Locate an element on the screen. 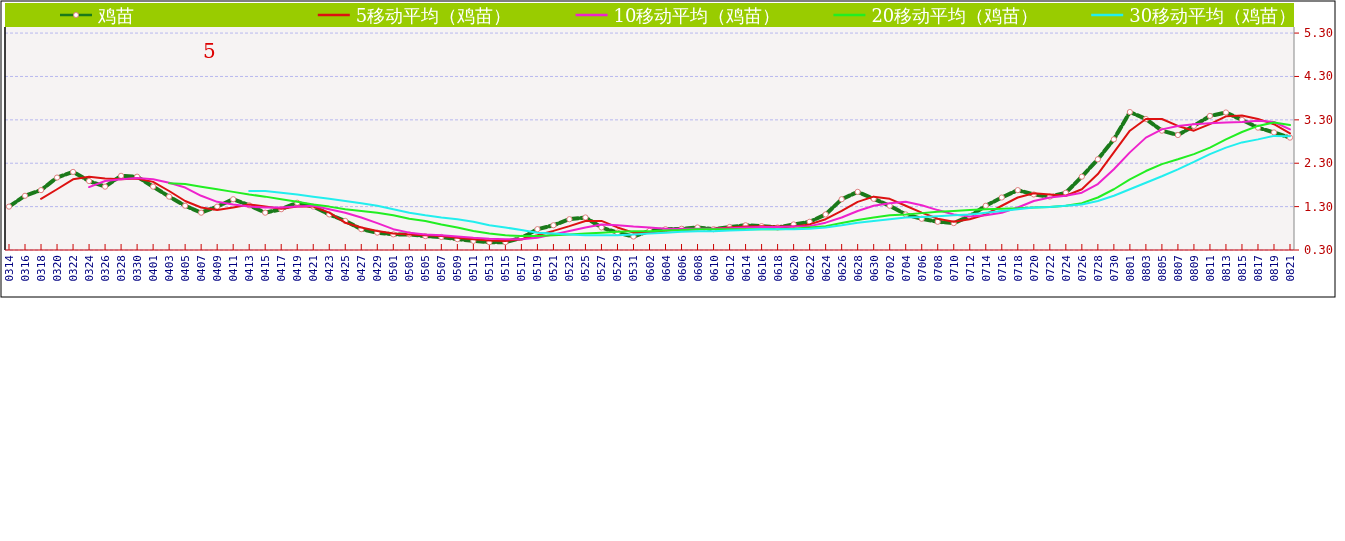 The image size is (1345, 541). x-tick-label: 0815 is located at coordinates (1242, 268).